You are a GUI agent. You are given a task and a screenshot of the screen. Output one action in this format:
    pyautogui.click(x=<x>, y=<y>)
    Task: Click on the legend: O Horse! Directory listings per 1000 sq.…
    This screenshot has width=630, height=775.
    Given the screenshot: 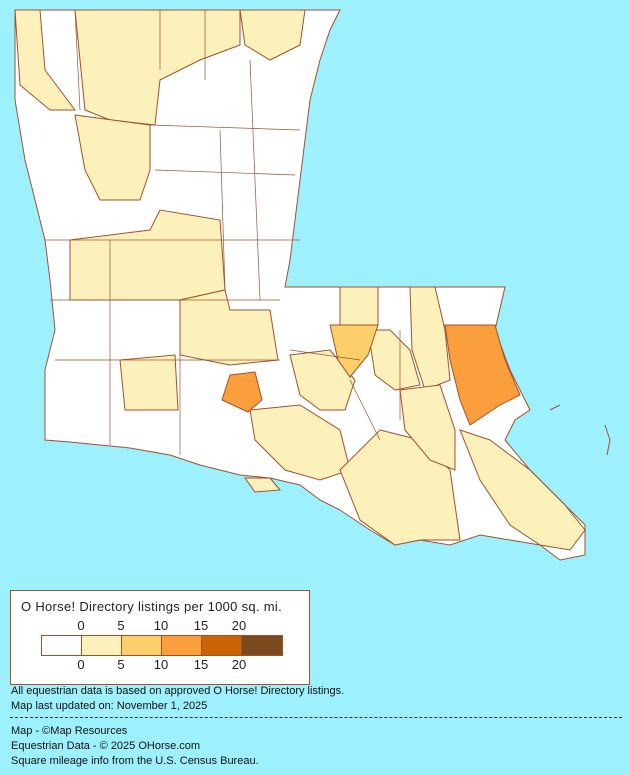 What is the action you would take?
    pyautogui.click(x=160, y=637)
    